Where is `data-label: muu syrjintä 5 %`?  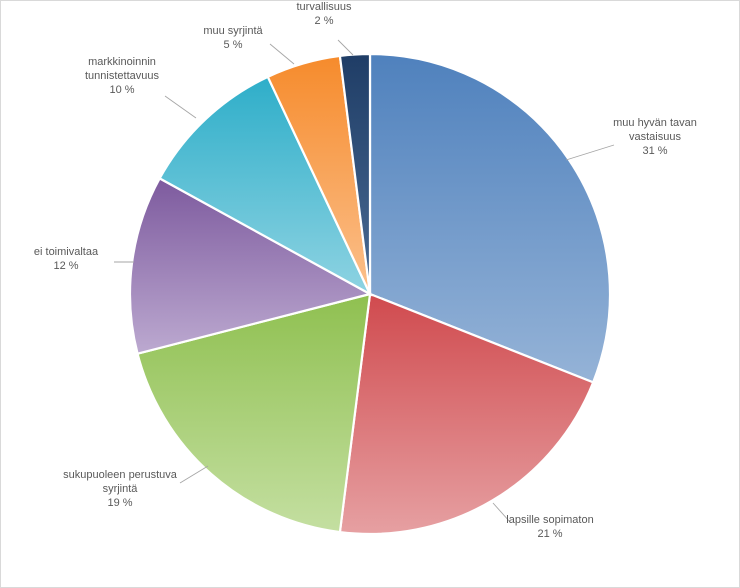
data-label: muu syrjintä 5 % is located at coordinates (233, 38).